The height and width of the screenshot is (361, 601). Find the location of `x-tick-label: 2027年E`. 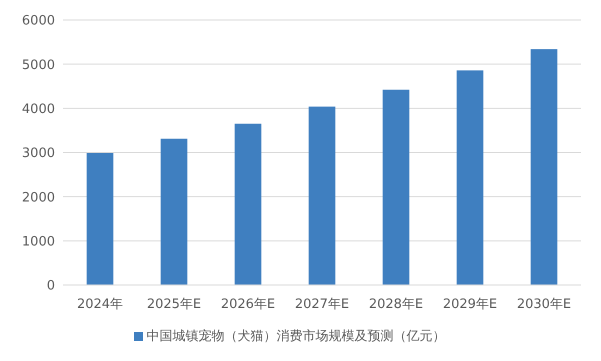

x-tick-label: 2027年E is located at coordinates (322, 304).